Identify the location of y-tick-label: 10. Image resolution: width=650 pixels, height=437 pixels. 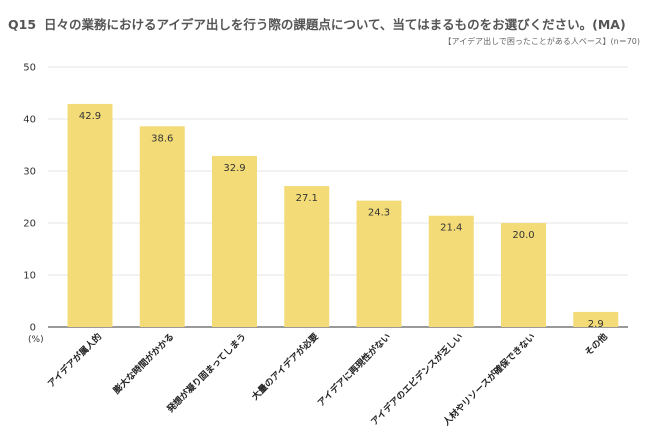
(29, 276).